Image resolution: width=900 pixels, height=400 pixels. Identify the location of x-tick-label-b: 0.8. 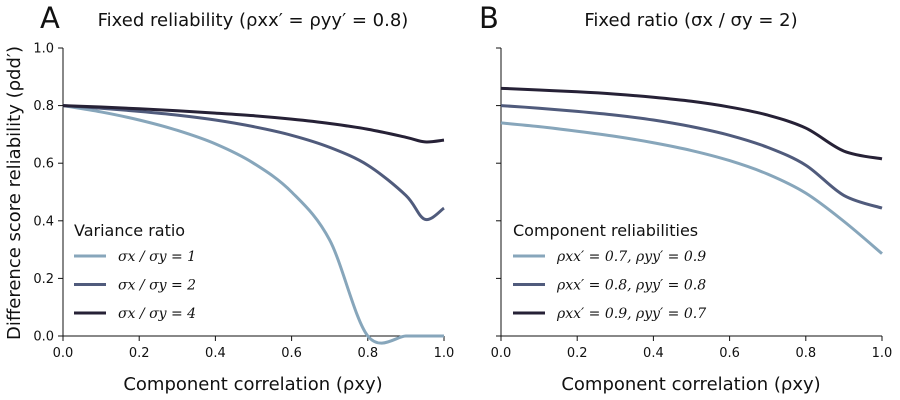
(805, 353).